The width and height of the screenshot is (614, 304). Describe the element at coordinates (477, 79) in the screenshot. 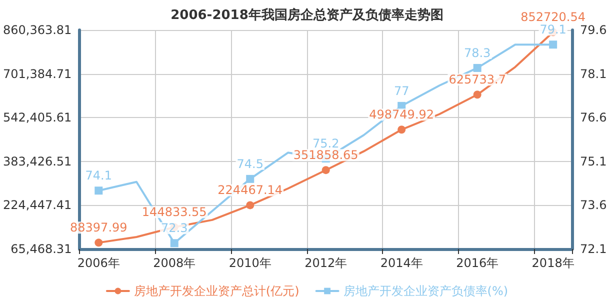

I see `data-label: 625733.7` at that location.